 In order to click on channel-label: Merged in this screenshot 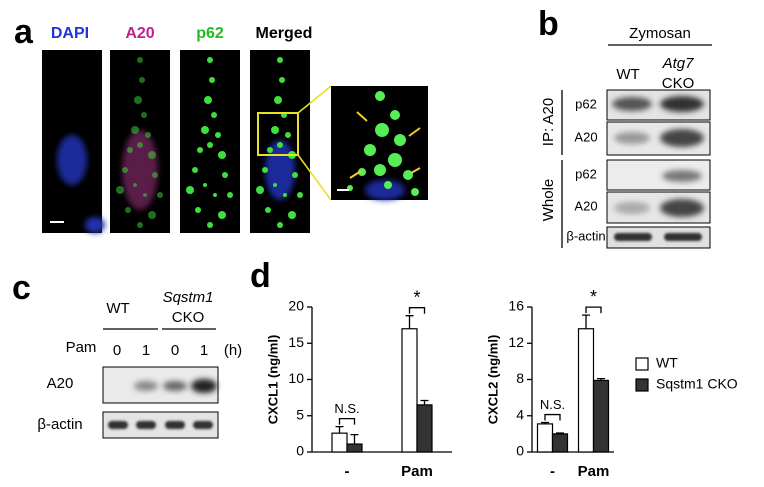, I will do `click(284, 33)`.